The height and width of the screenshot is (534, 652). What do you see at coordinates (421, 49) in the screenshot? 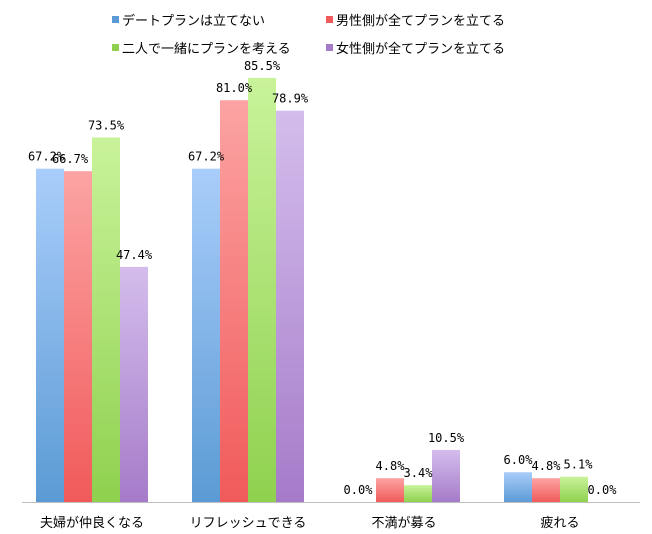
I see `legend-label-3: 女性側が全てプランを立てる` at bounding box center [421, 49].